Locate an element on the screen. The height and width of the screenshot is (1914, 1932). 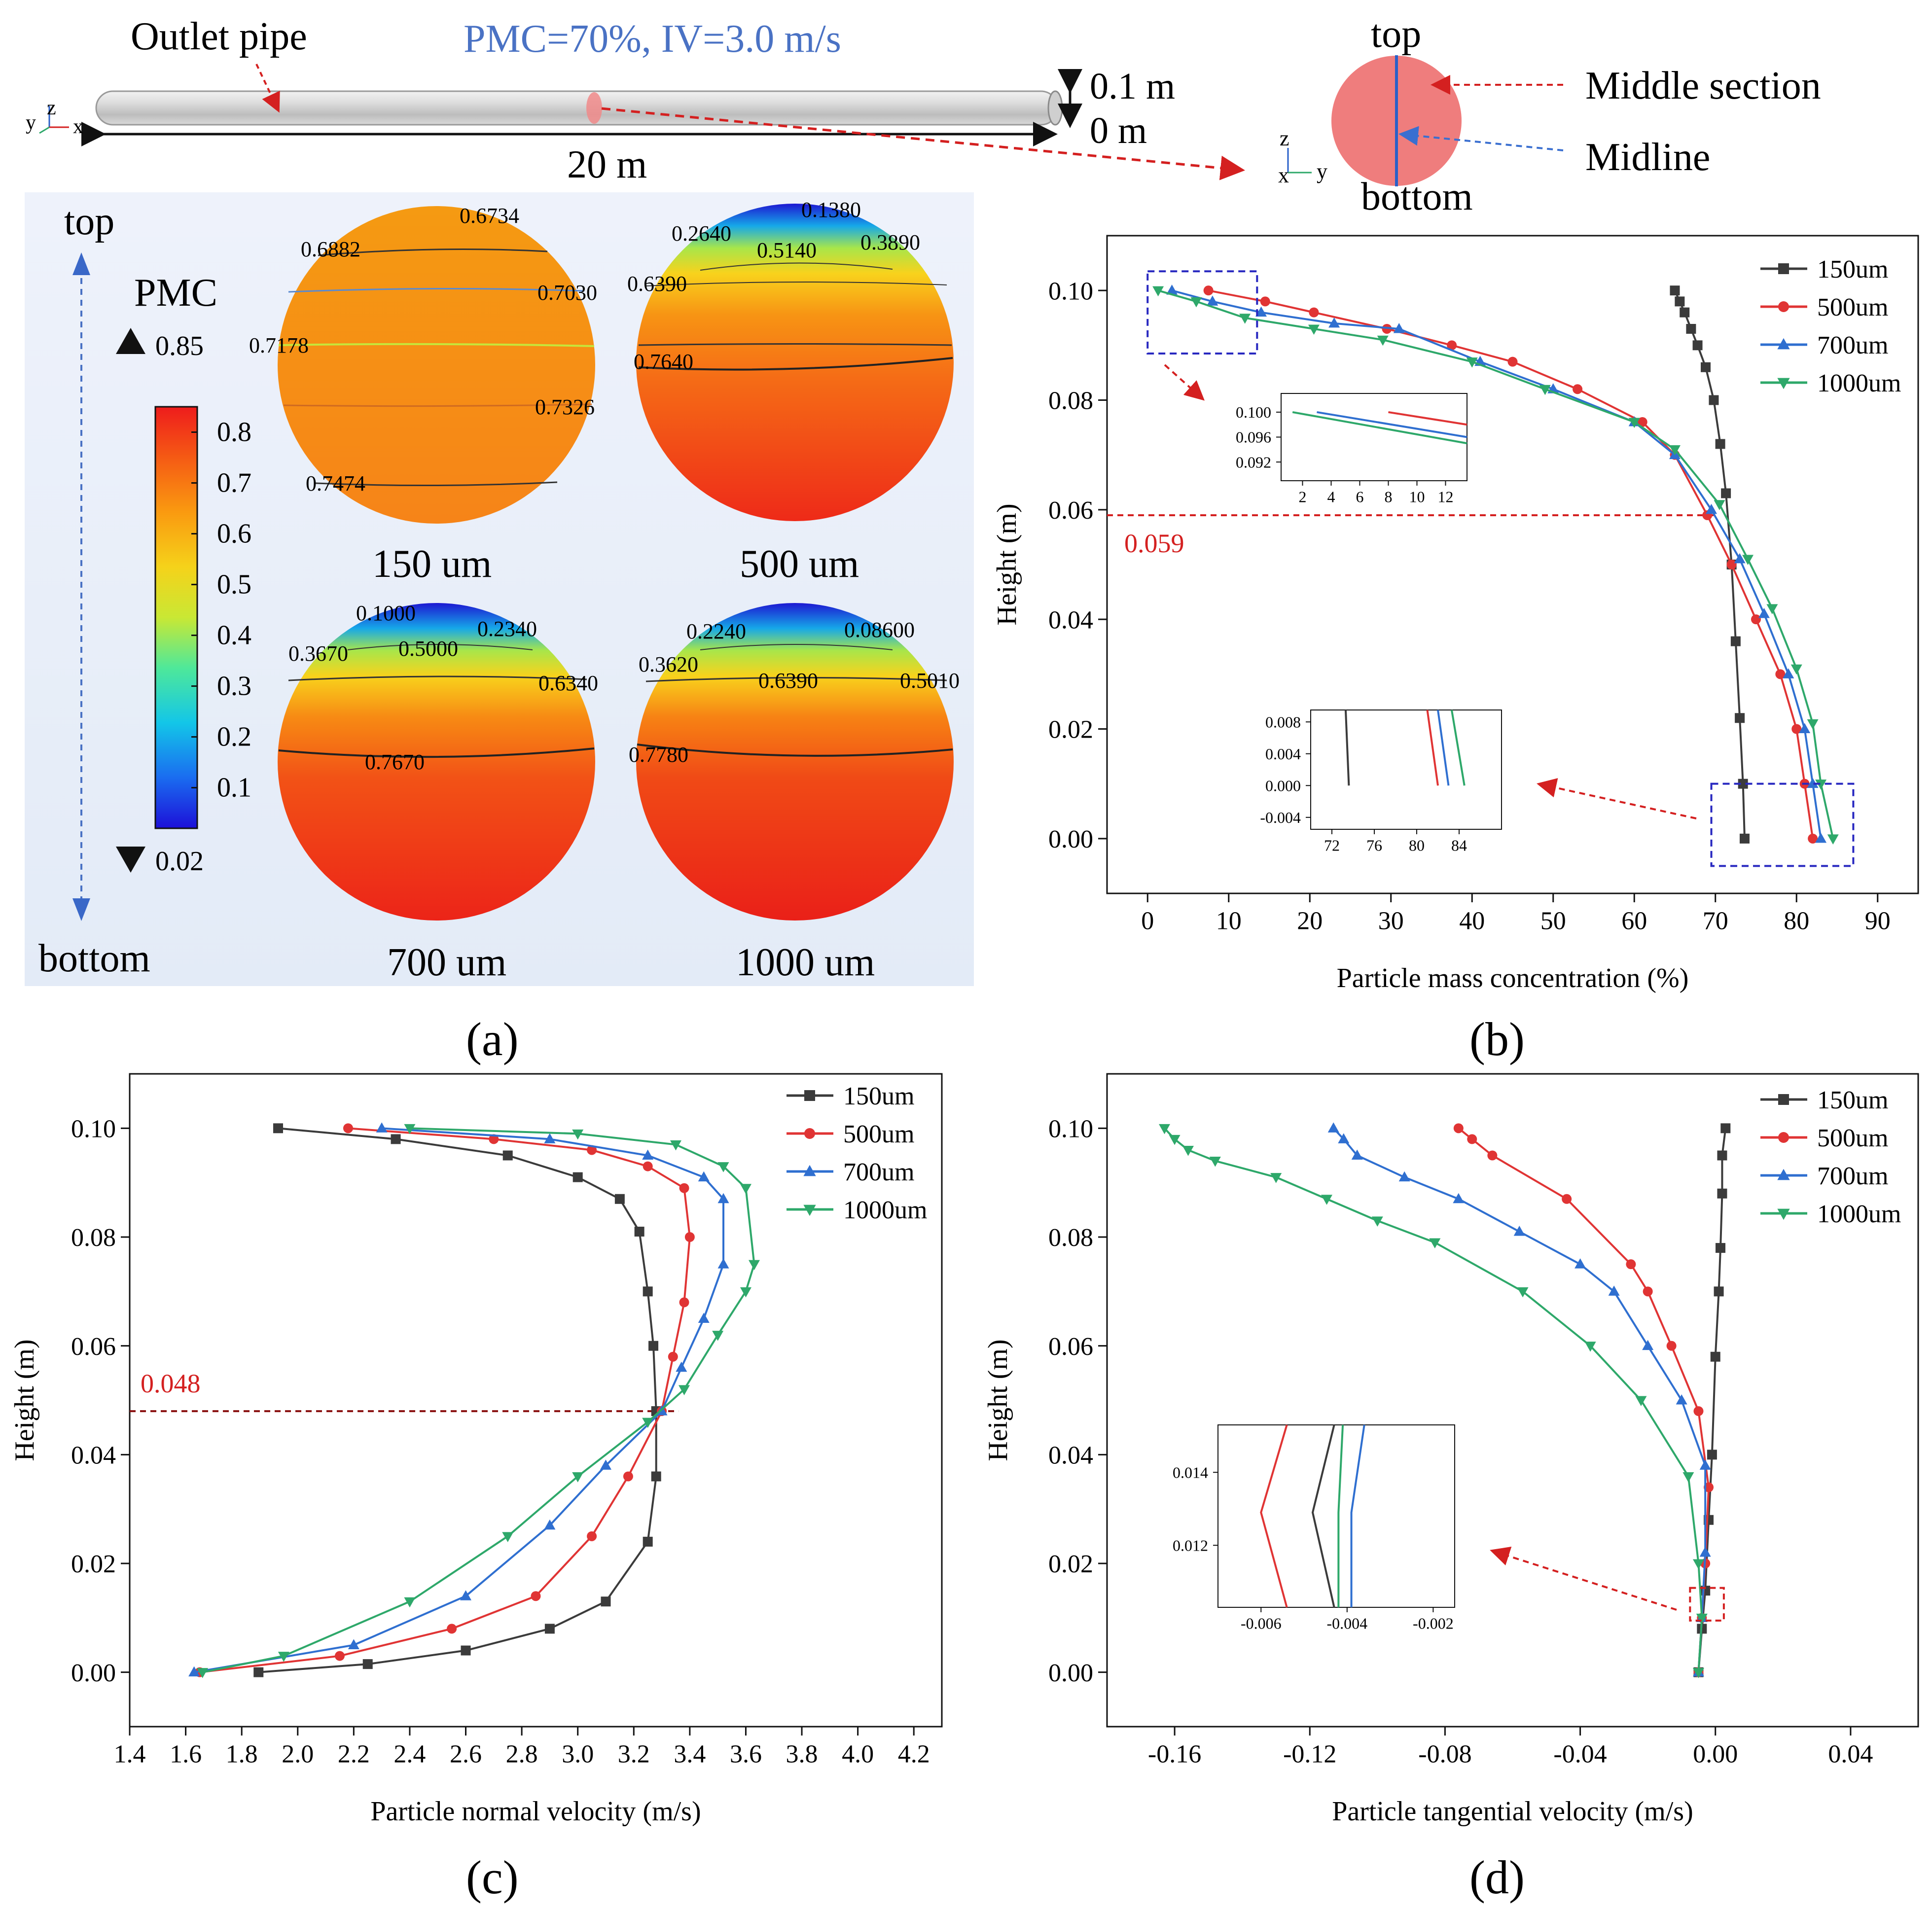
legend-label-500um: 500um is located at coordinates (879, 1134).